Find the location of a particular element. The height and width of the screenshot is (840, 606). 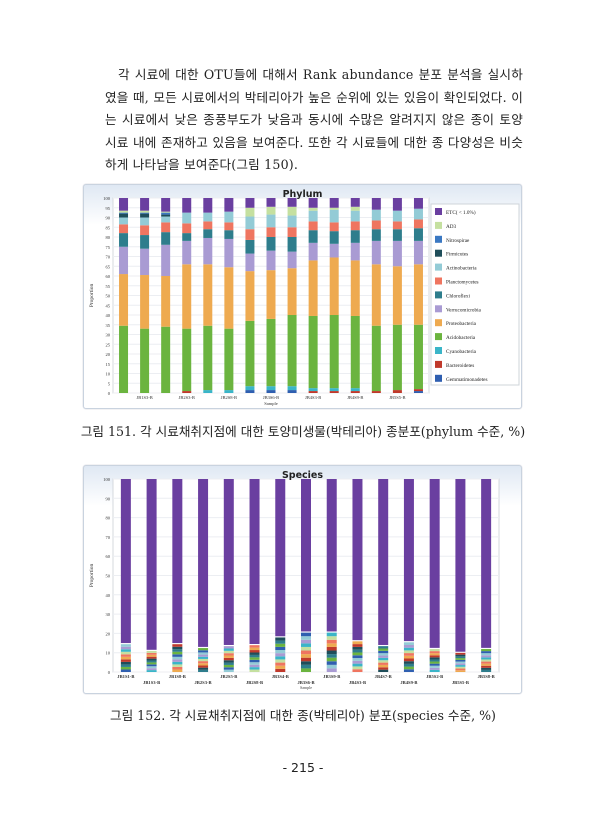

y-tick-label: 75 is located at coordinates (108, 247).